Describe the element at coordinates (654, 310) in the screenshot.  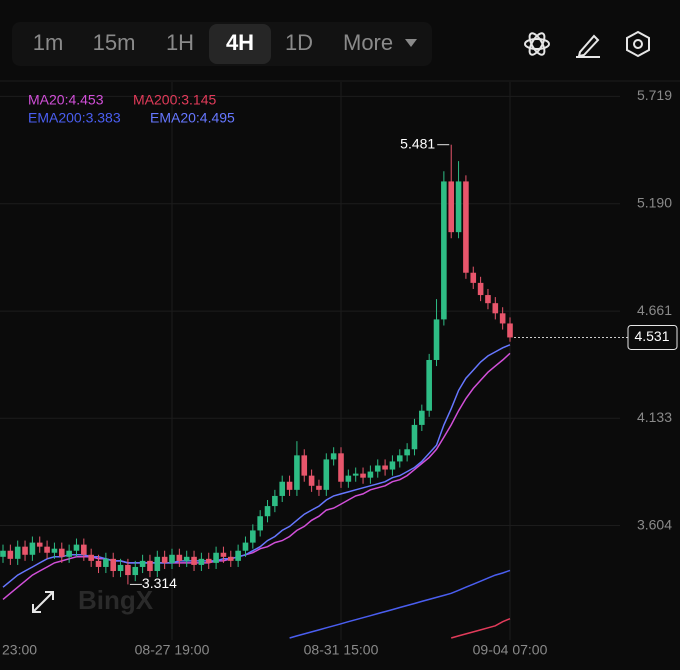
I see `y-tick-label: 4.661` at that location.